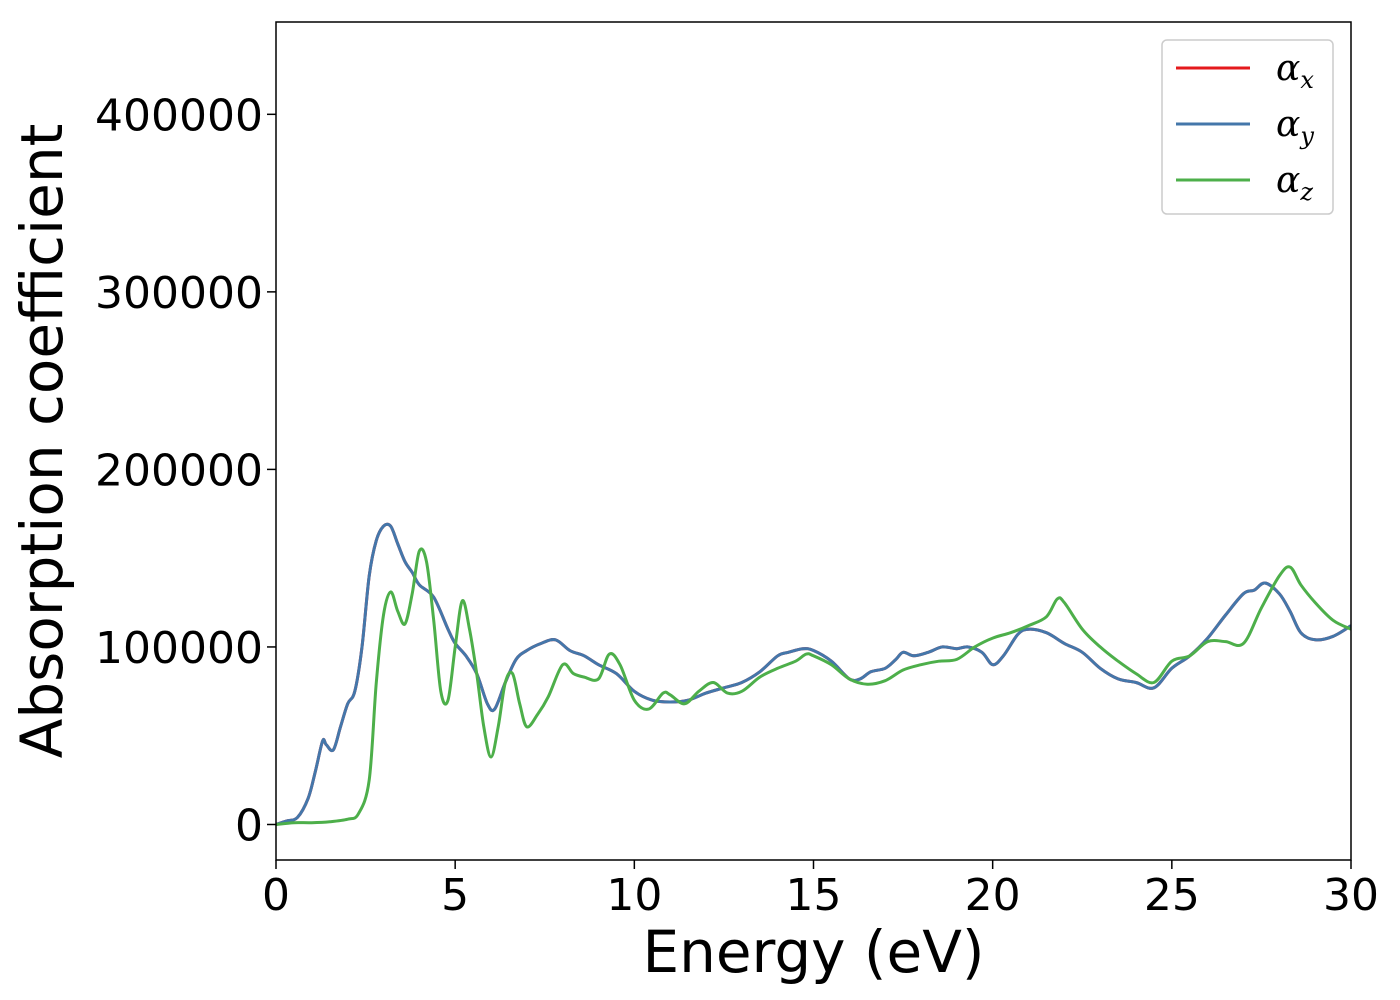  Describe the element at coordinates (179, 293) in the screenshot. I see `y-tick-label: 300000` at that location.